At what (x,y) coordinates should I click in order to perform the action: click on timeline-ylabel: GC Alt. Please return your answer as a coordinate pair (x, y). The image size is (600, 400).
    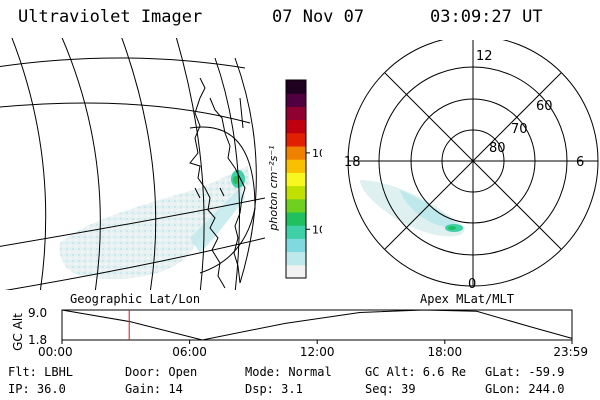
    Looking at the image, I should click on (18, 332).